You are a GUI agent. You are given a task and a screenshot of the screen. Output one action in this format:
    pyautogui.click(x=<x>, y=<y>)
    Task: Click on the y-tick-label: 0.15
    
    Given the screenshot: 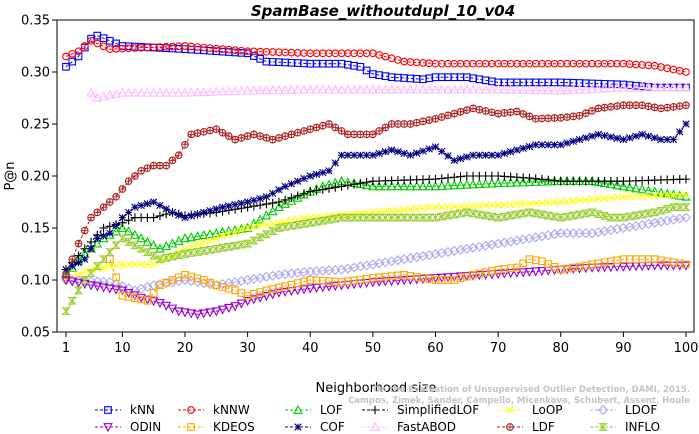 What is the action you would take?
    pyautogui.click(x=35, y=229)
    